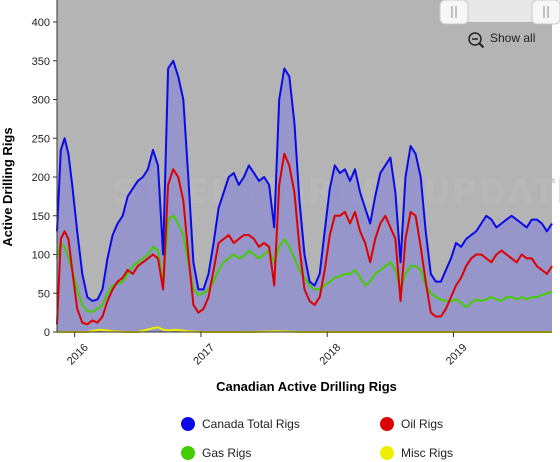  Describe the element at coordinates (41, 62) in the screenshot. I see `y-tick-label: 350` at that location.